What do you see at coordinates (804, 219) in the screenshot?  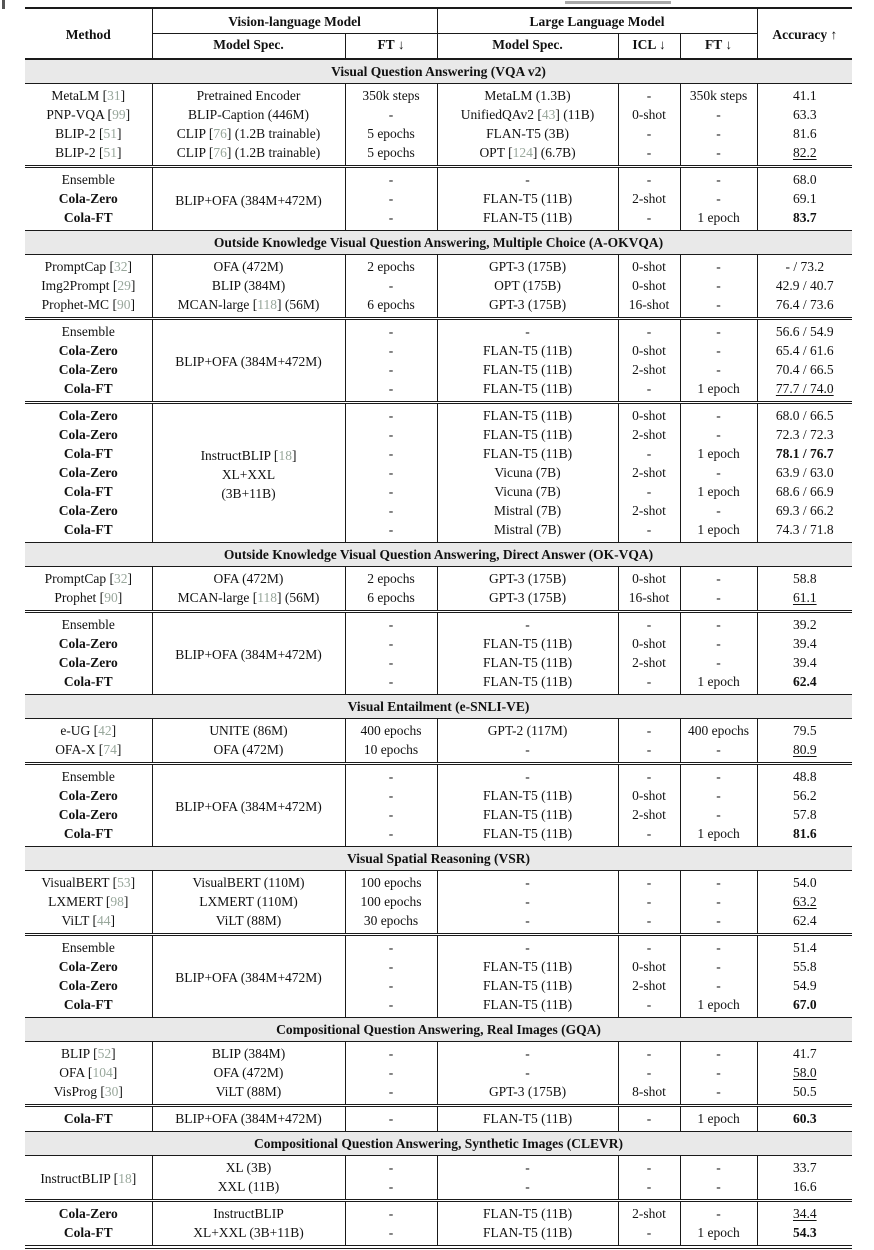 I see `accuracy-cell: 83.7` at bounding box center [804, 219].